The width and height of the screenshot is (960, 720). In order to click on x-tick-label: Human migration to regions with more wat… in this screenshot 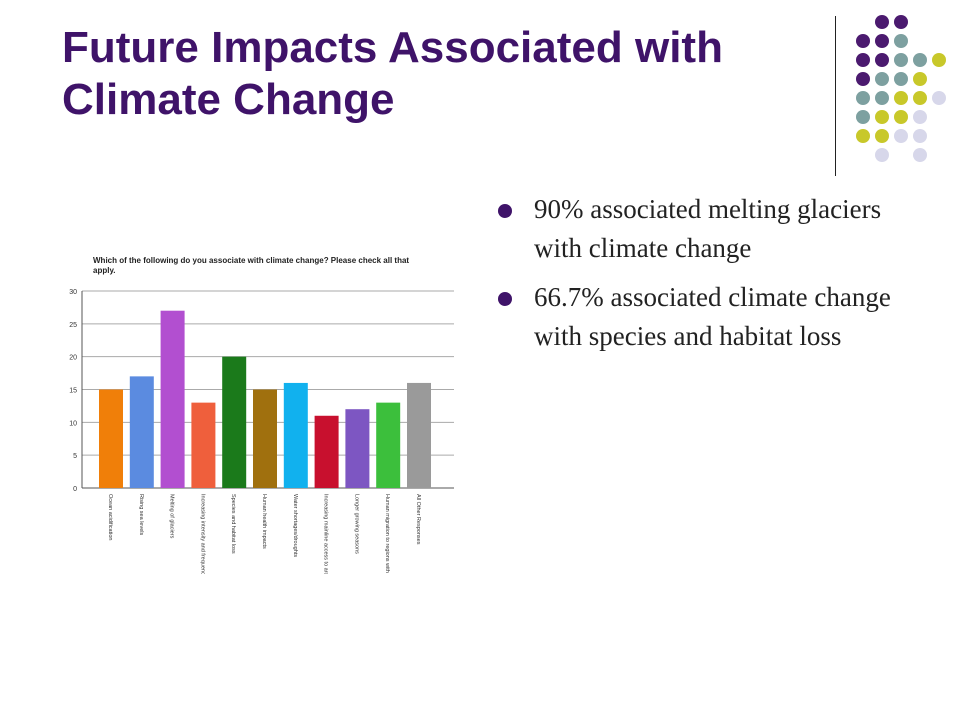, I will do `click(387, 534)`.